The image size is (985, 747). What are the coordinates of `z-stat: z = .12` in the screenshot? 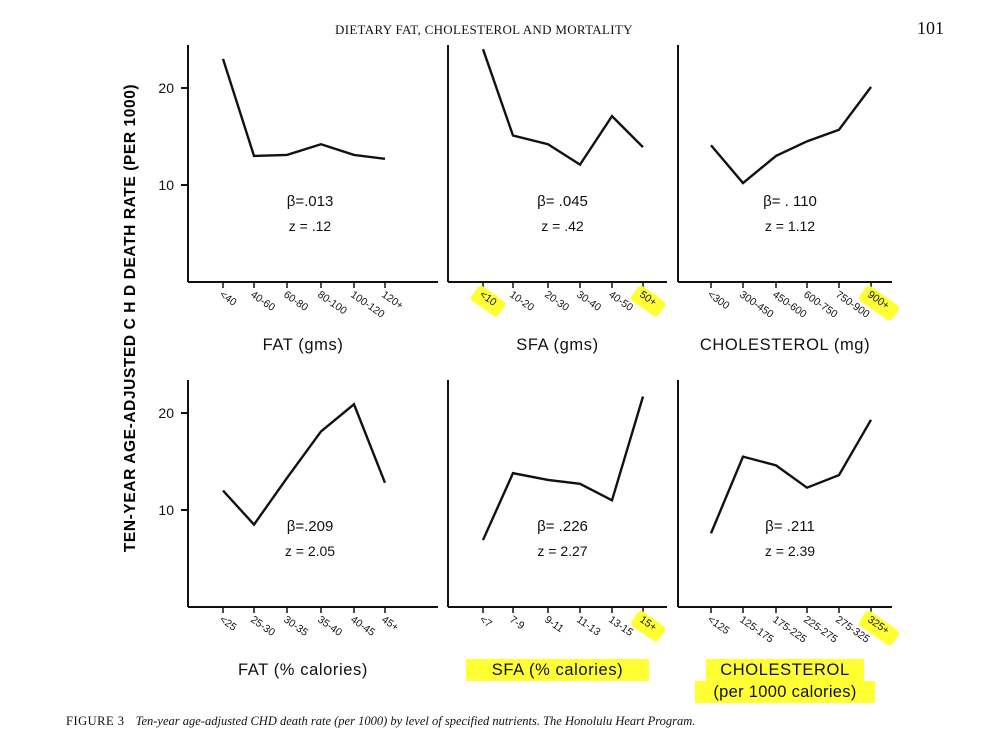 It's located at (310, 226).